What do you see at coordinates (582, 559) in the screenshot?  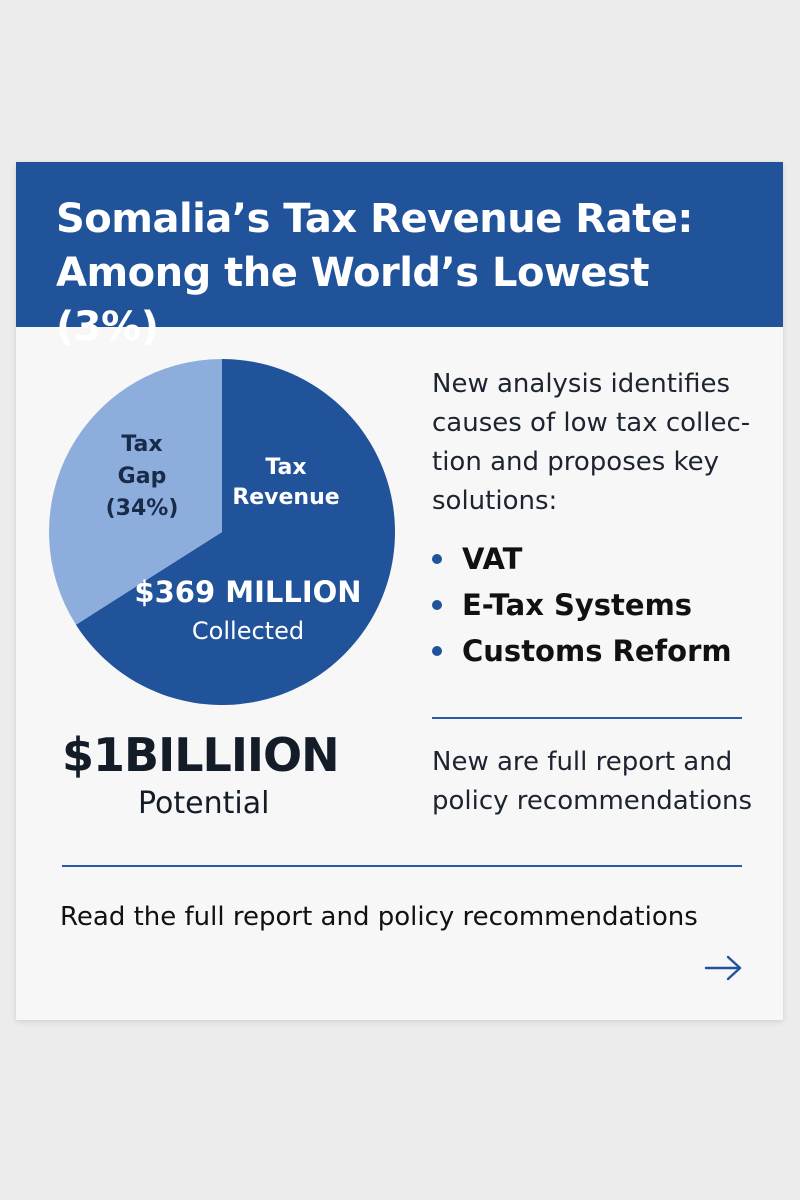 I see `solution-item-vat: VAT` at bounding box center [582, 559].